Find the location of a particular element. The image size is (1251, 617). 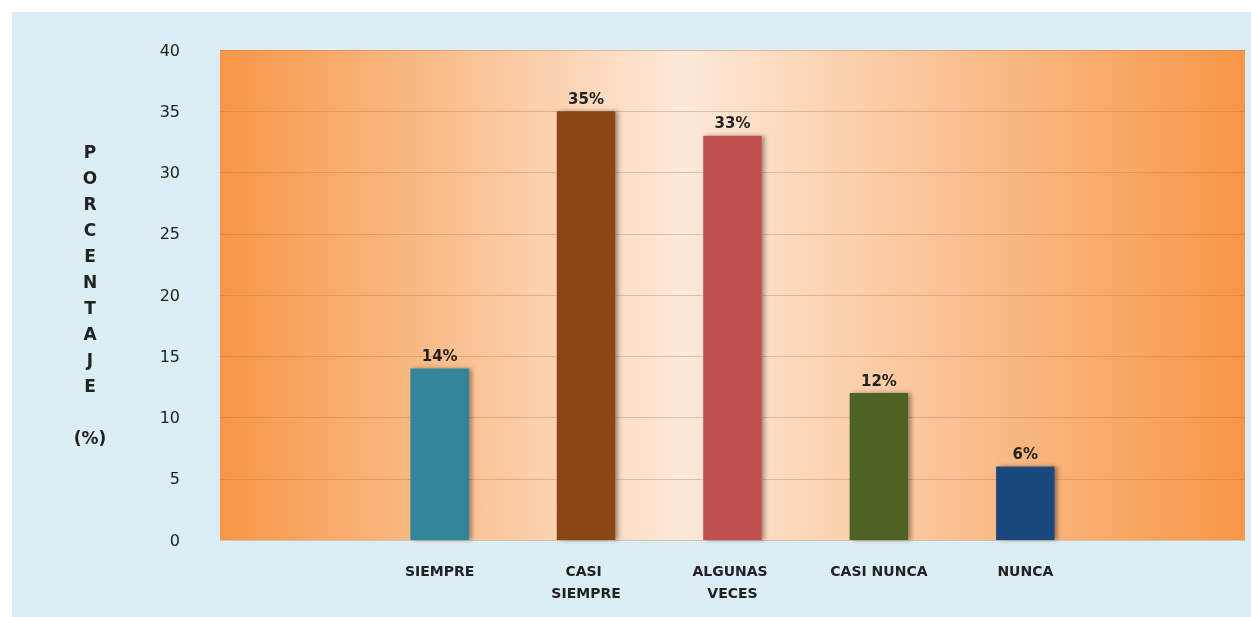

y-tick-label: 0 is located at coordinates (174, 540).